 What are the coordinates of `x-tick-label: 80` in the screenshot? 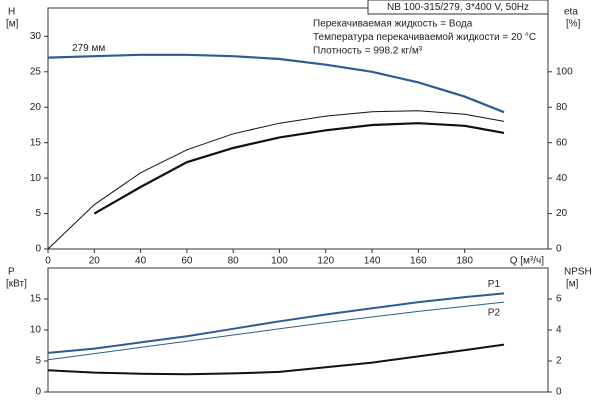 It's located at (234, 261).